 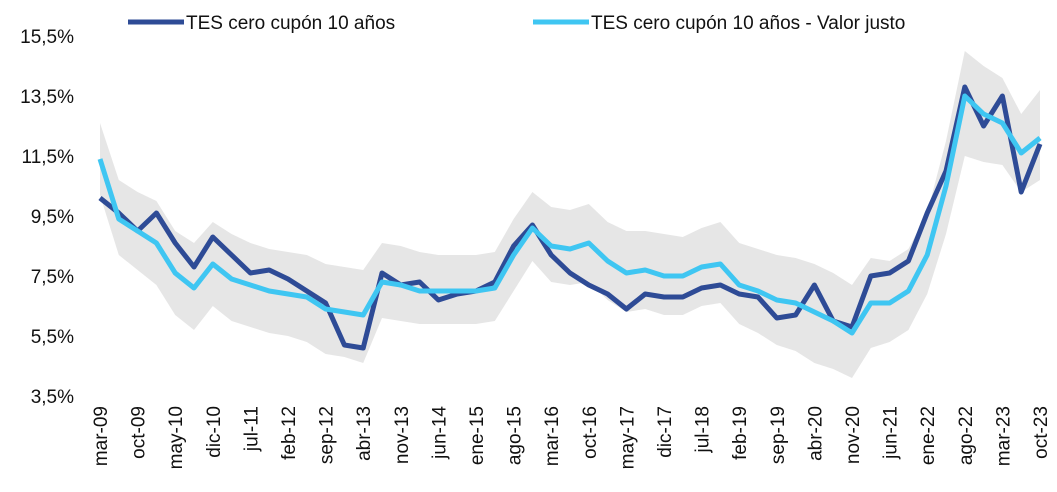 What do you see at coordinates (891, 433) in the screenshot?
I see `x-tick-label: jun-21` at bounding box center [891, 433].